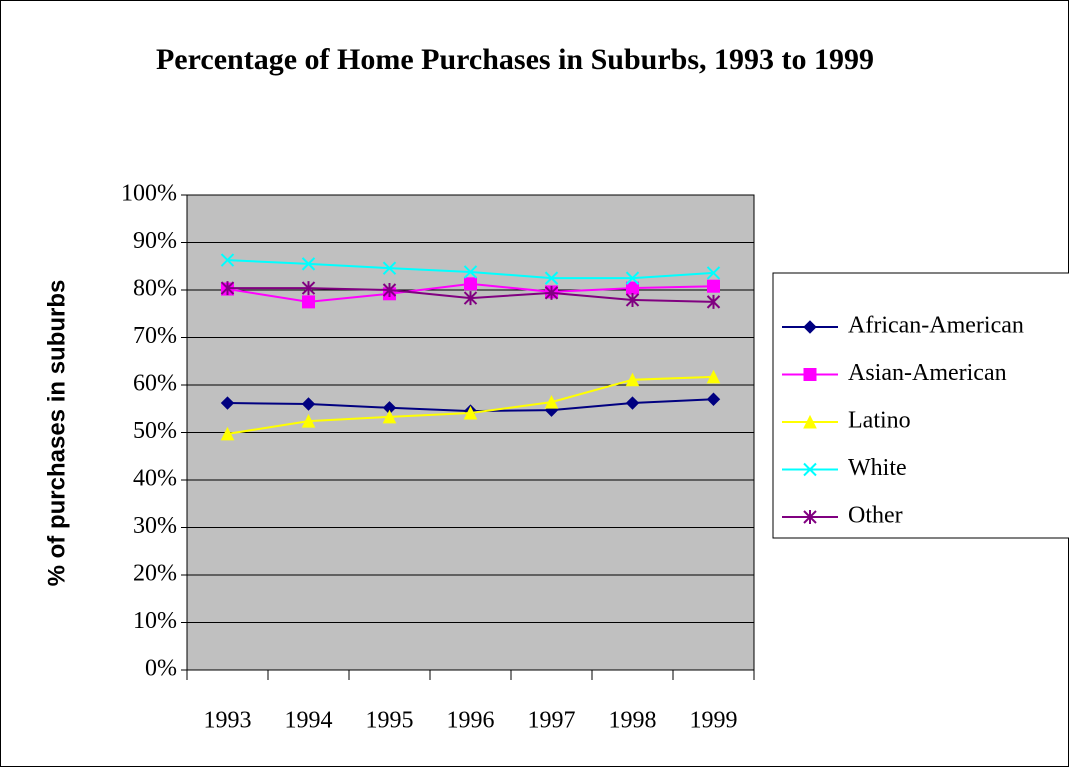  I want to click on y-tick-label: 40%, so click(155, 479).